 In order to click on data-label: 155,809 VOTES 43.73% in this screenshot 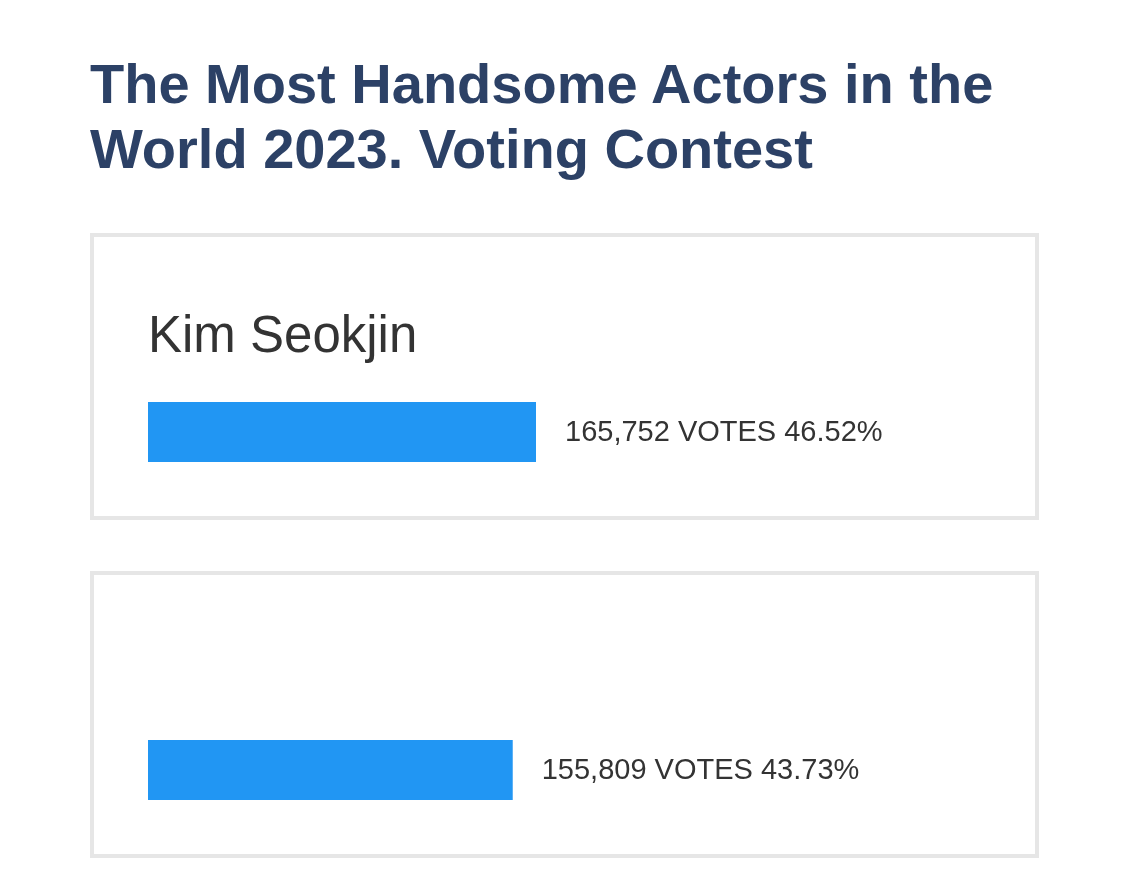, I will do `click(700, 769)`.